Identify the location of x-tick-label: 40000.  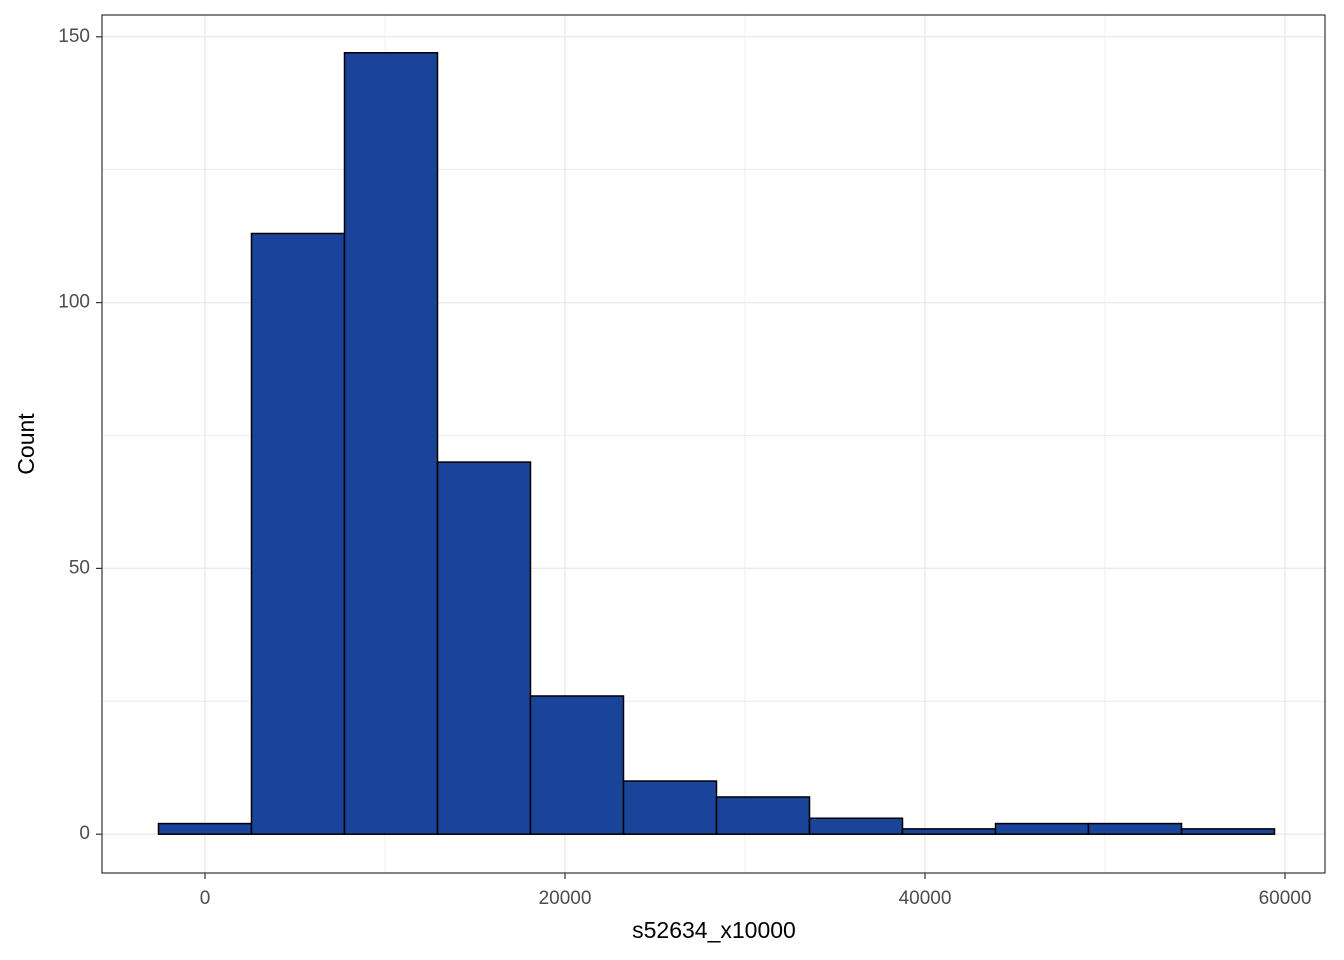
(925, 898).